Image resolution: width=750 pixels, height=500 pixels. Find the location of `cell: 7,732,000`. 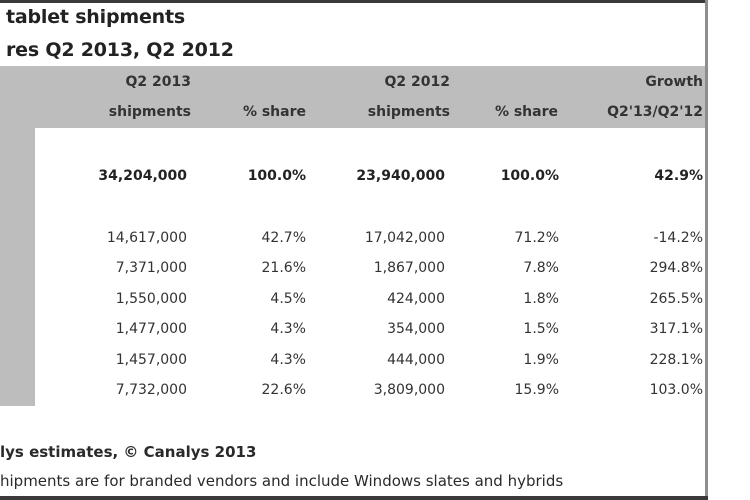

cell: 7,732,000 is located at coordinates (151, 390).